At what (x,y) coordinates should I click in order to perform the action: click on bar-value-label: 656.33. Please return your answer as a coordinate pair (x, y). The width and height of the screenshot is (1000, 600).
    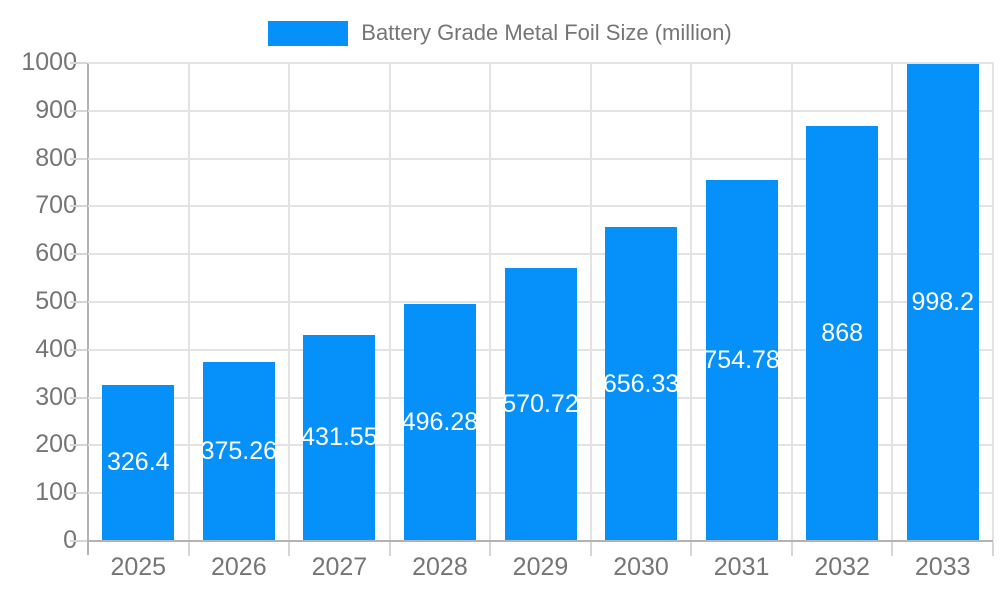
    Looking at the image, I should click on (641, 383).